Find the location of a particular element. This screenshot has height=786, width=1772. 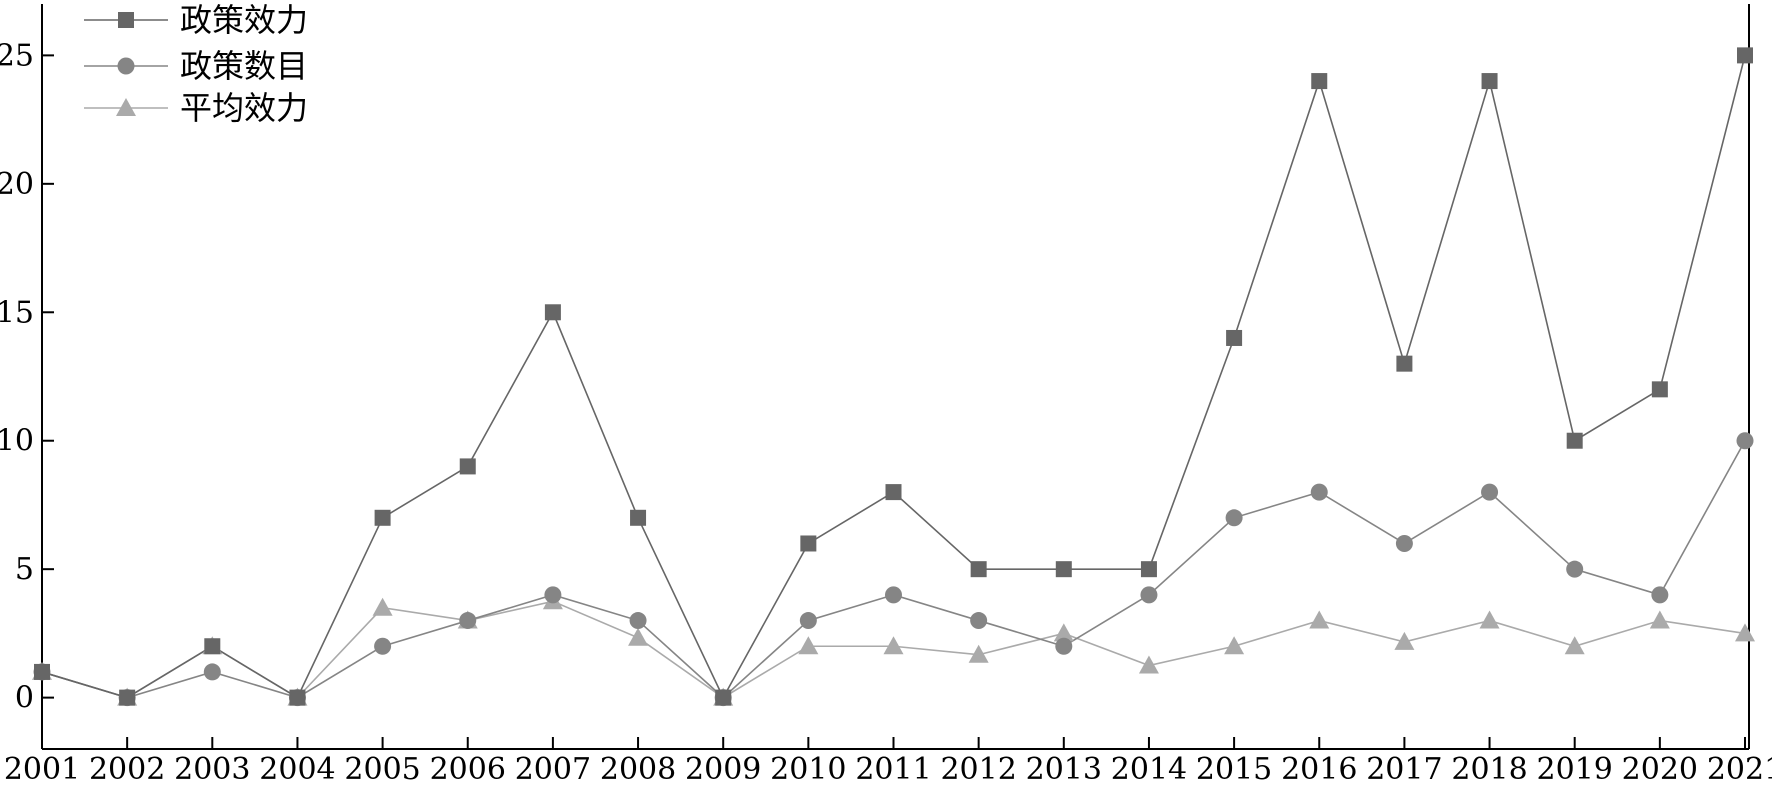

legend-label: 平均效力 is located at coordinates (244, 108).